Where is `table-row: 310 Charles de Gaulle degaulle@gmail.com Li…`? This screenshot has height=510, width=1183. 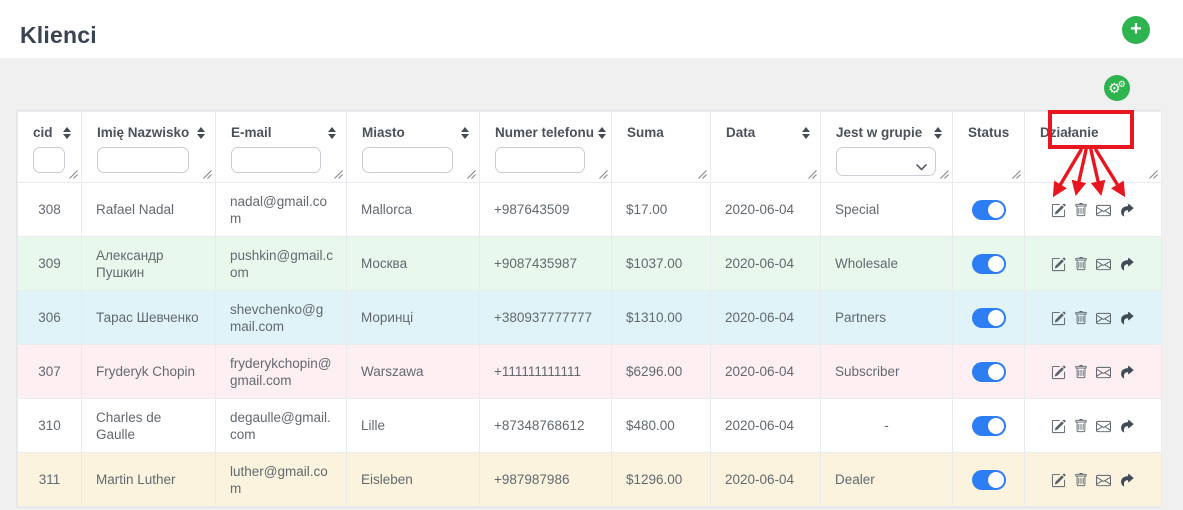
table-row: 310 Charles de Gaulle degaulle@gmail.com Li… is located at coordinates (589, 425).